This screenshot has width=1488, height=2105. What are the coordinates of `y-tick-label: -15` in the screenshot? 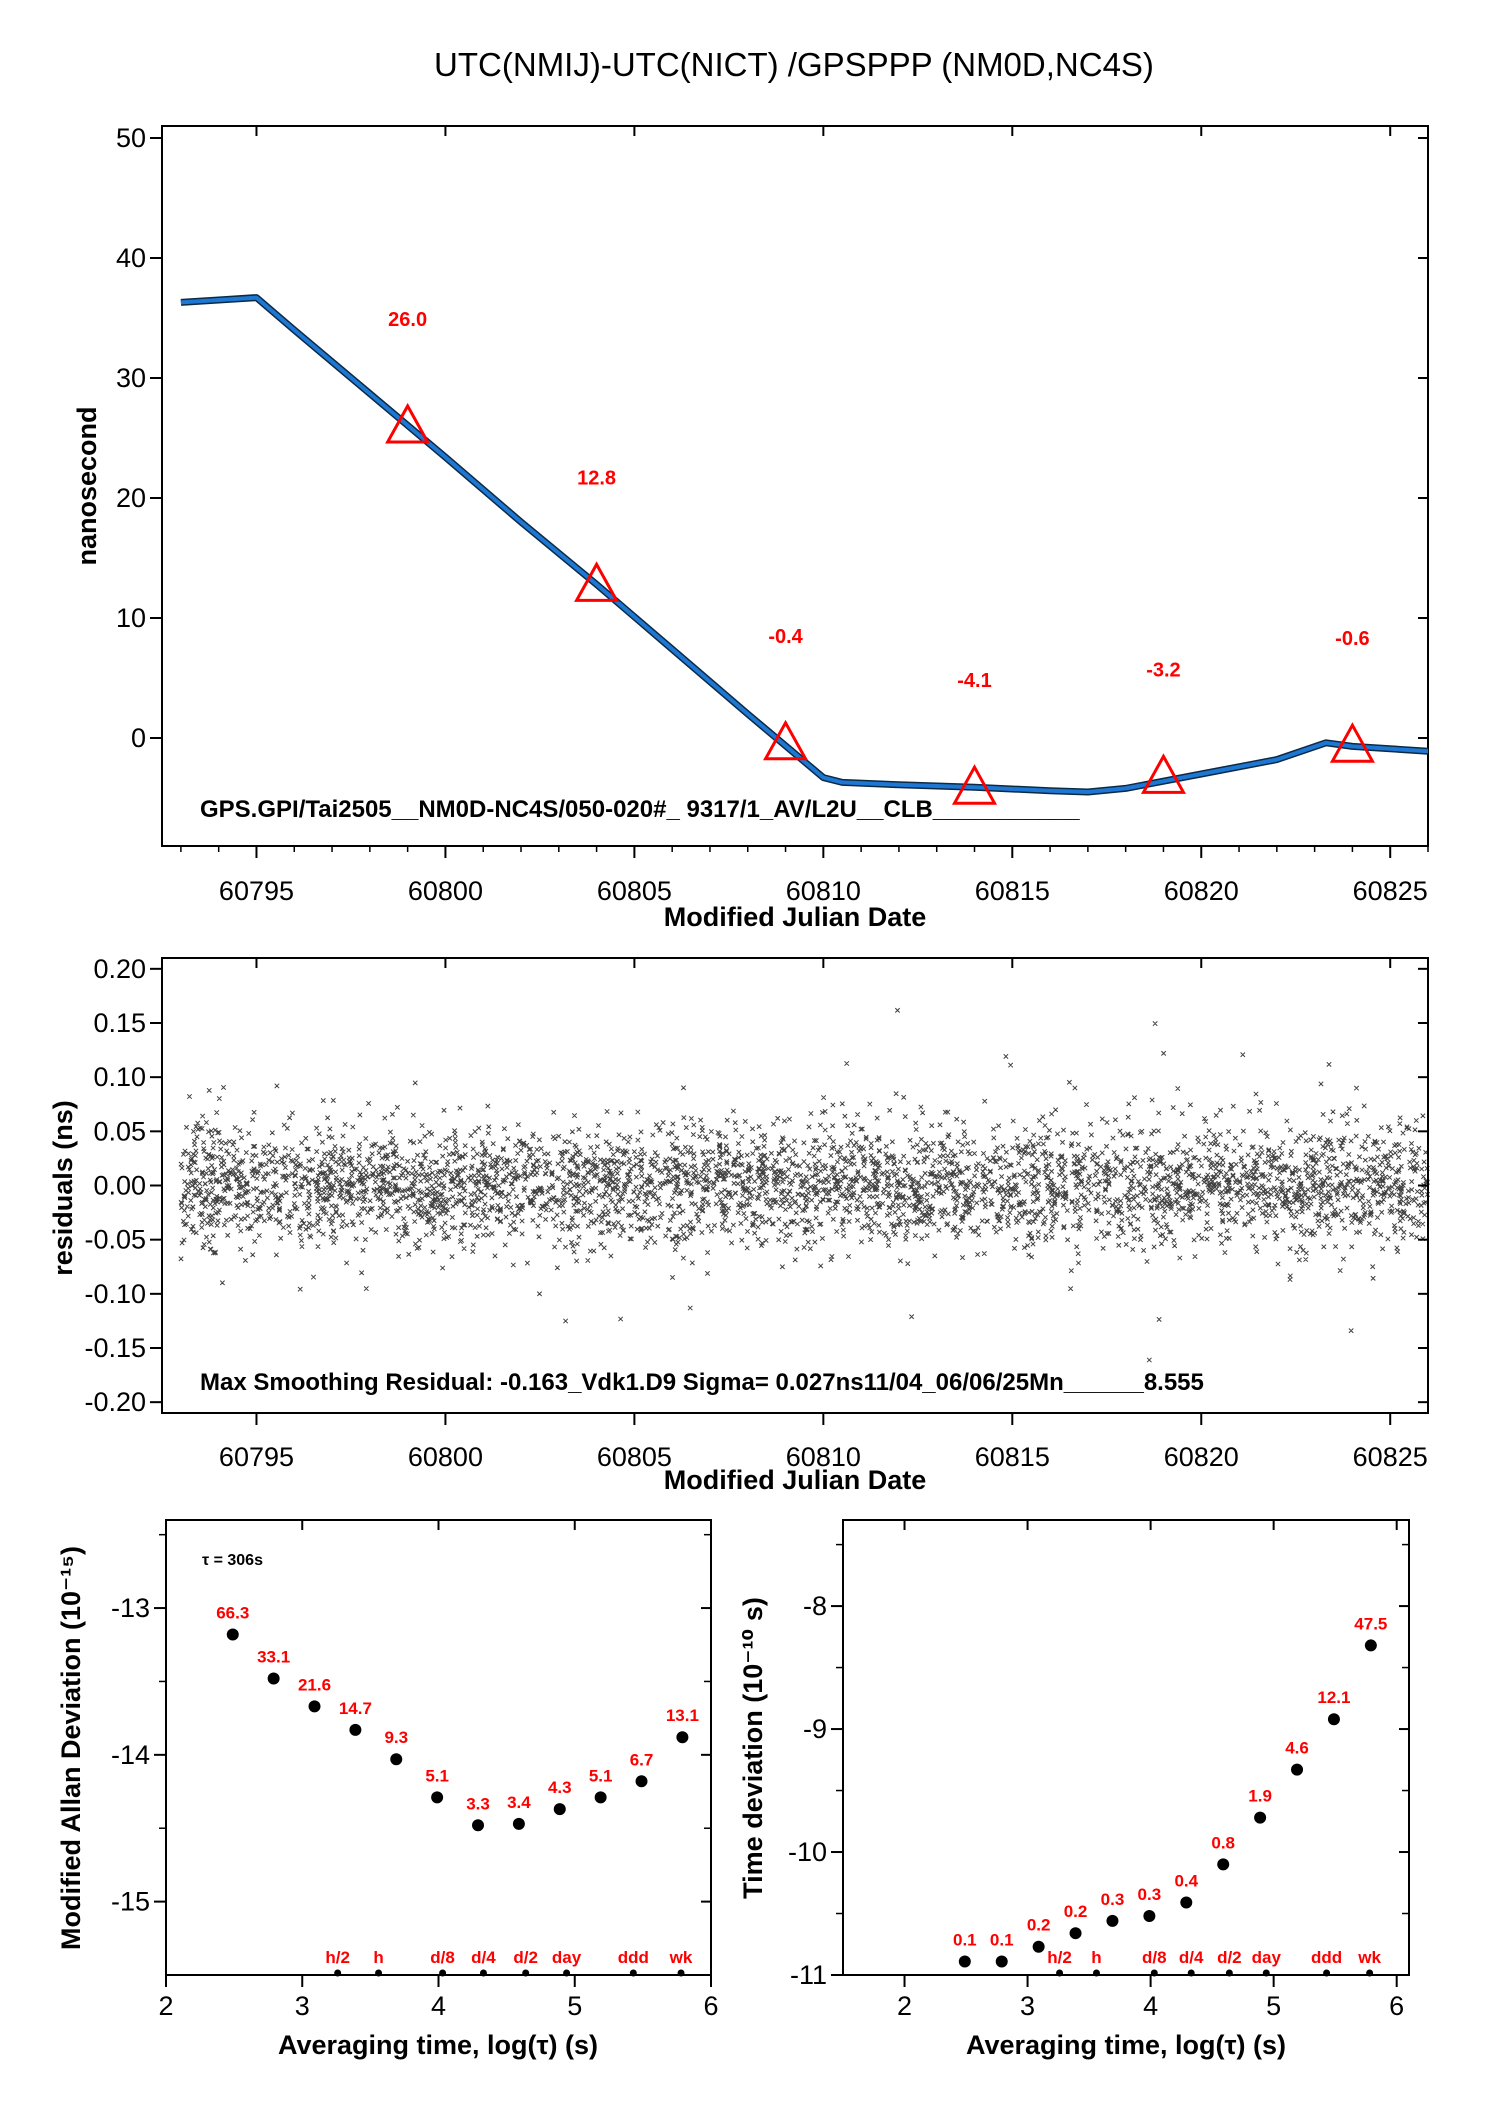 It's located at (130, 1902).